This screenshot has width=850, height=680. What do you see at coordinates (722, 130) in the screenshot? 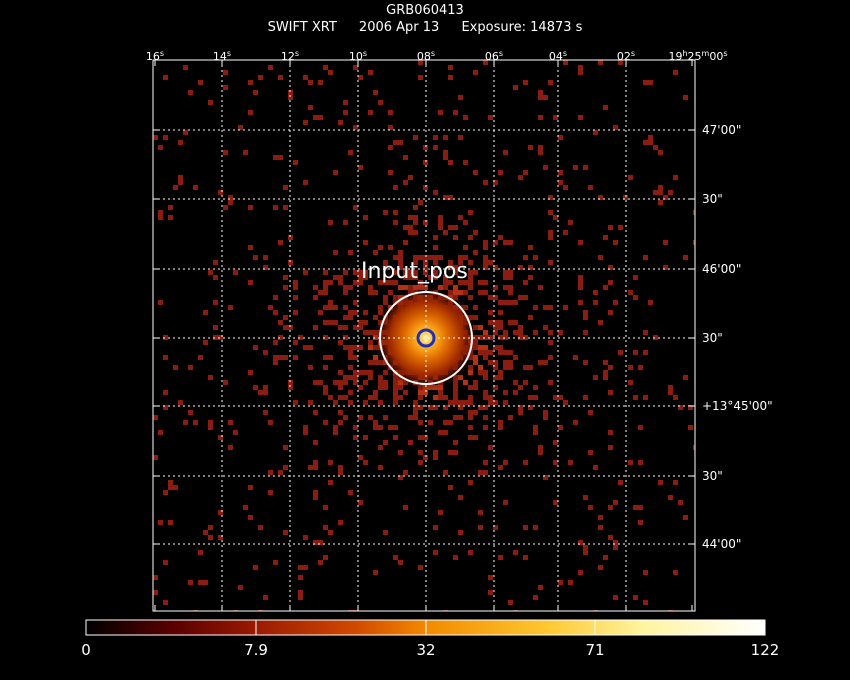
I see `dec-tick-label: 47'00"` at bounding box center [722, 130].